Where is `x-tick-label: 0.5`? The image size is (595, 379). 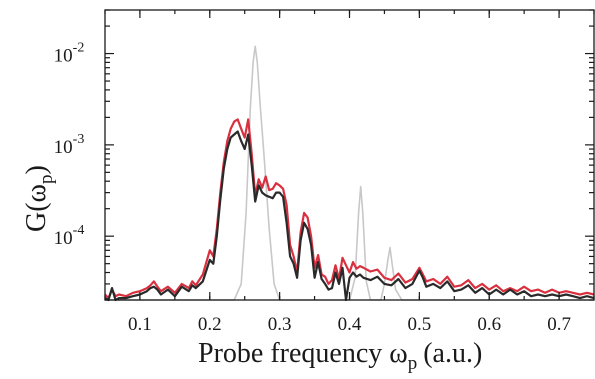
x-tick-label: 0.5 is located at coordinates (419, 324).